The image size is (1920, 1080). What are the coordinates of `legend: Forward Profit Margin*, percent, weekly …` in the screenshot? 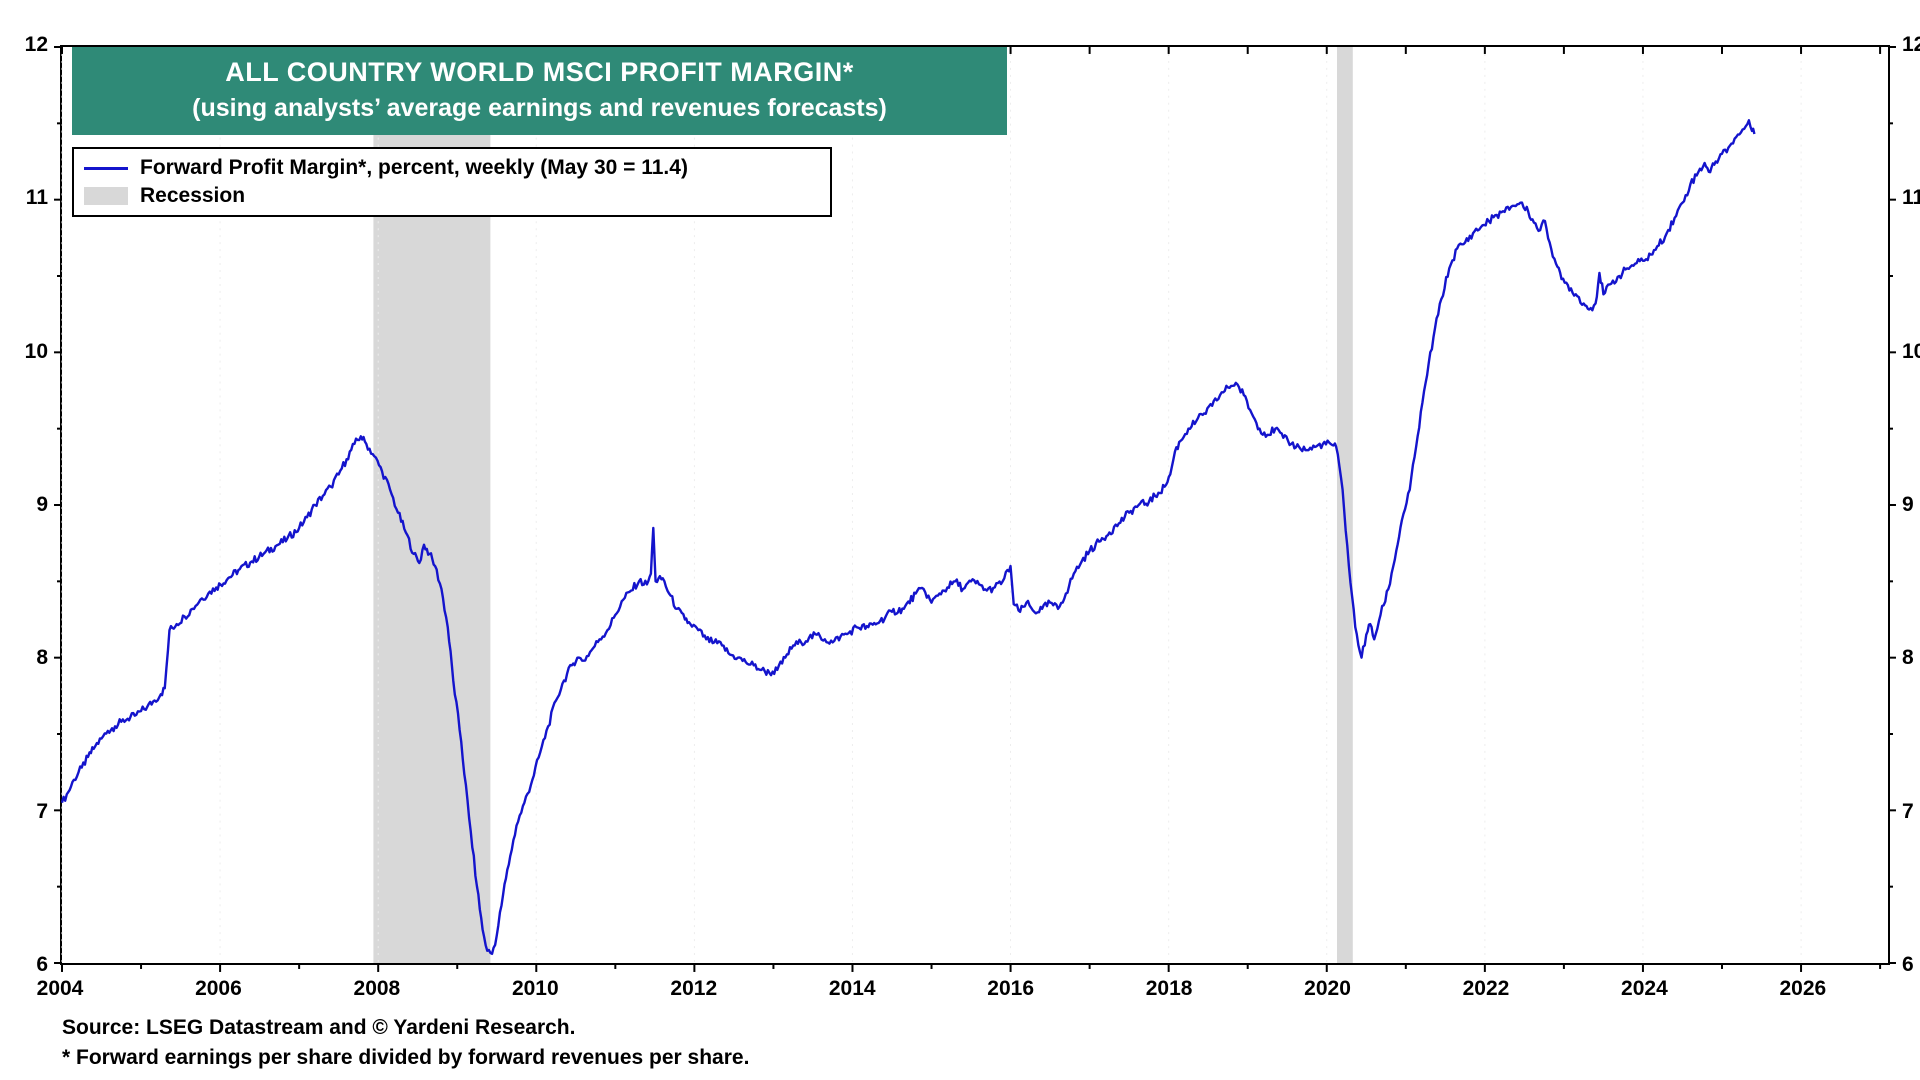 It's located at (452, 182).